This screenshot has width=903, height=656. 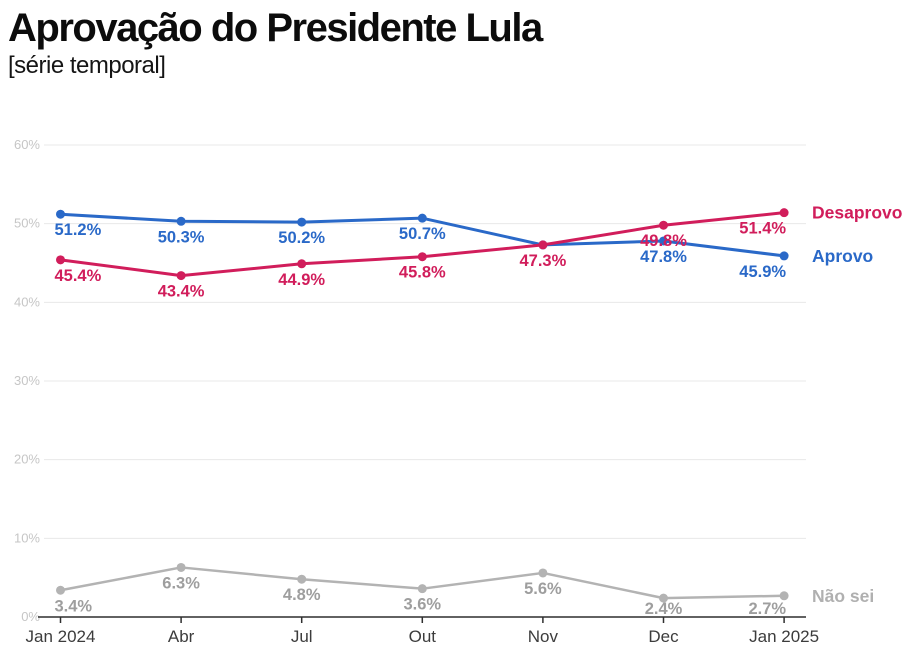 What do you see at coordinates (842, 256) in the screenshot?
I see `series-end-label-aprovo: Aprovo` at bounding box center [842, 256].